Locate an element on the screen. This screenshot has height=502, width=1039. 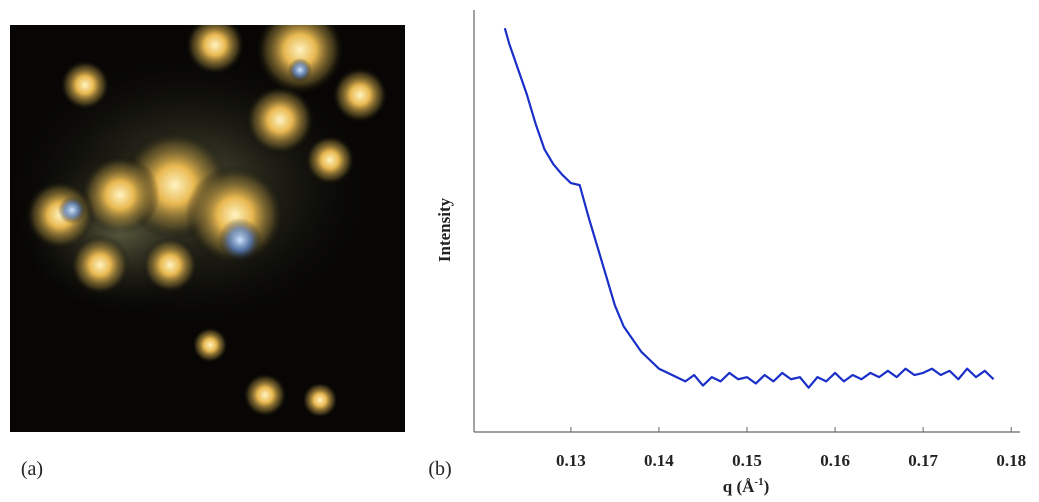
x-label-superscript: -1 is located at coordinates (758, 482).